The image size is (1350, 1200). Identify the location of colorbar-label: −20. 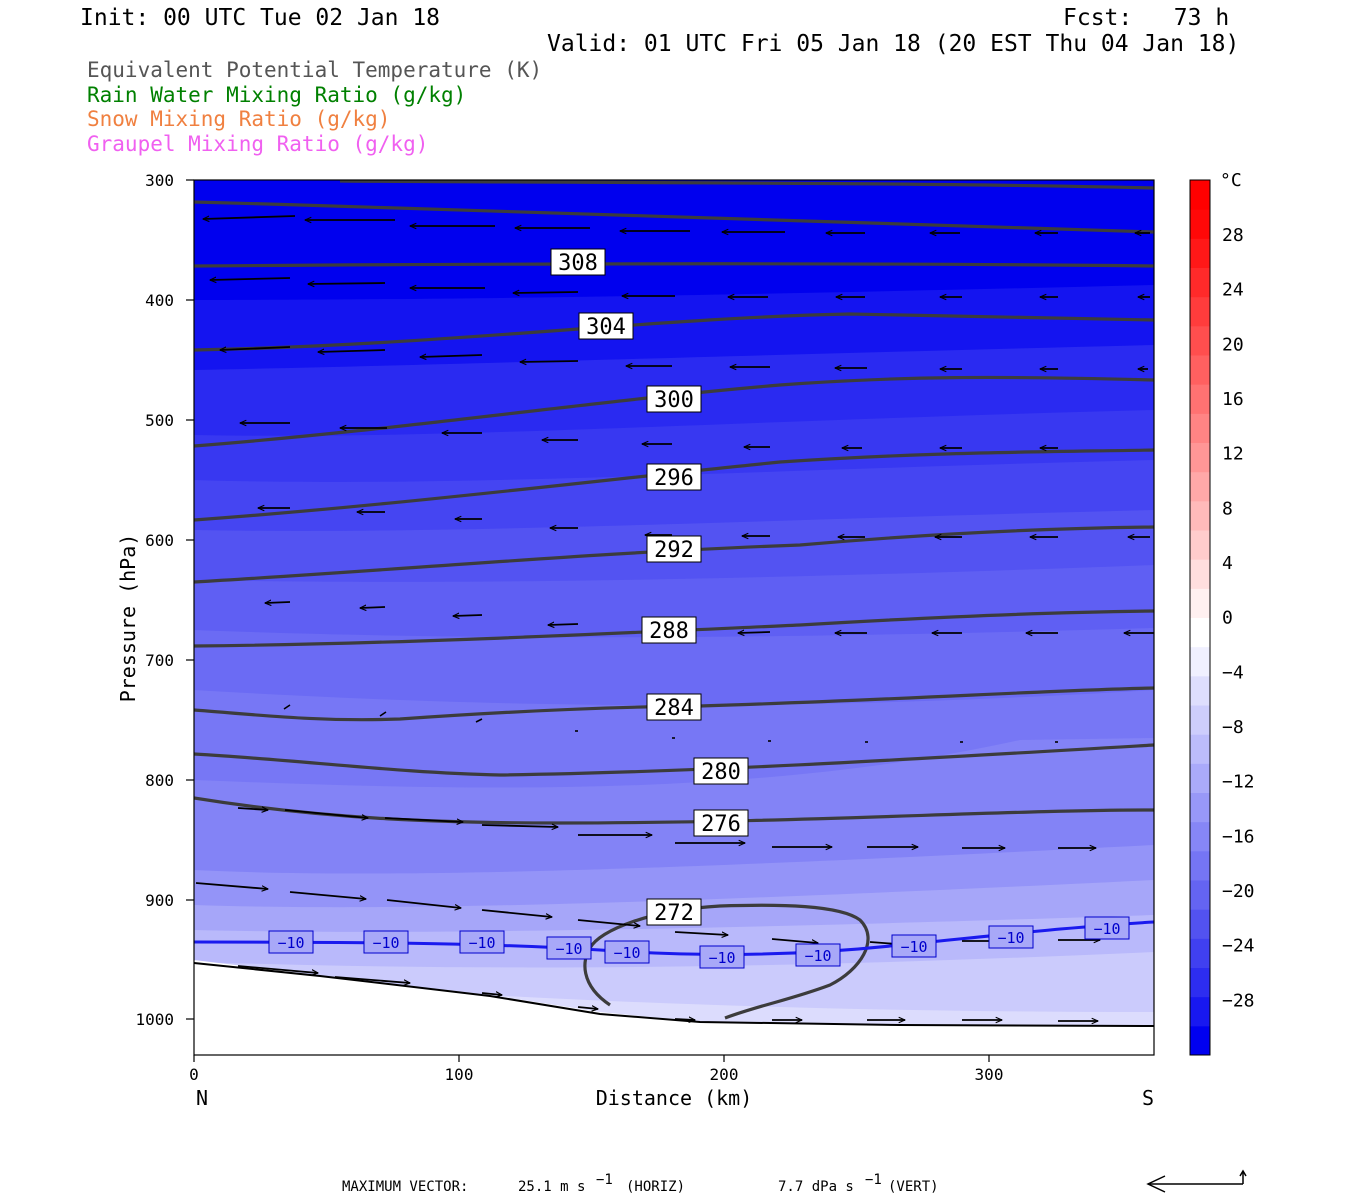
(1238, 891).